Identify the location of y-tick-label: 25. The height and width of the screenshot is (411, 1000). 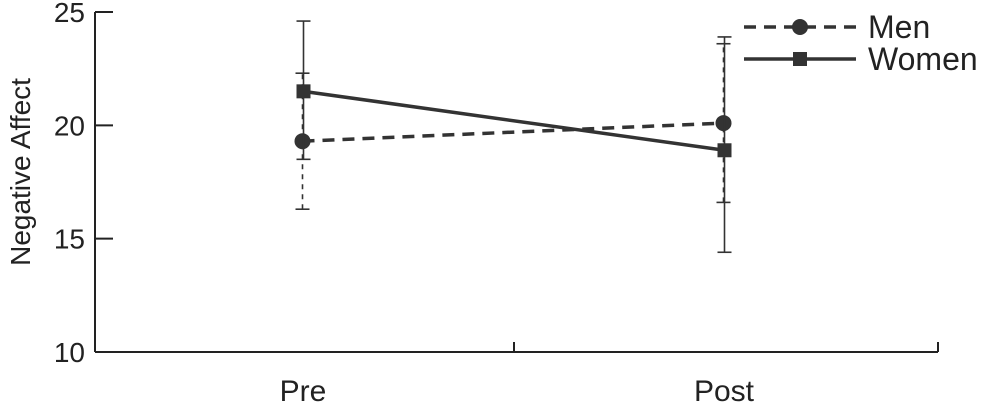
(69, 14).